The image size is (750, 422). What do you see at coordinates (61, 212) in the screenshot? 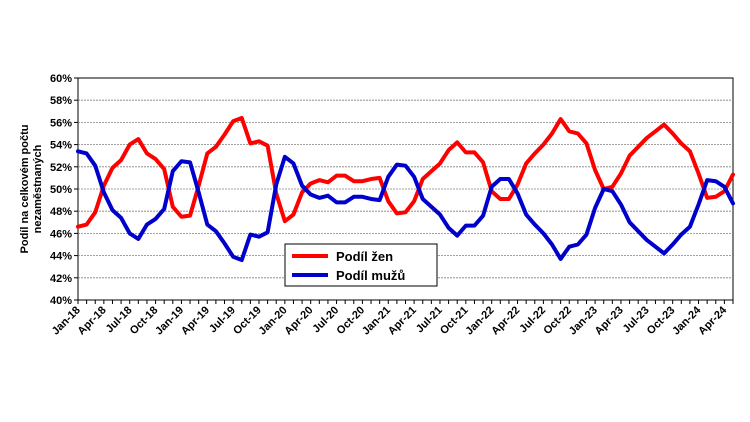
I see `y-tick-label: 48%` at bounding box center [61, 212].